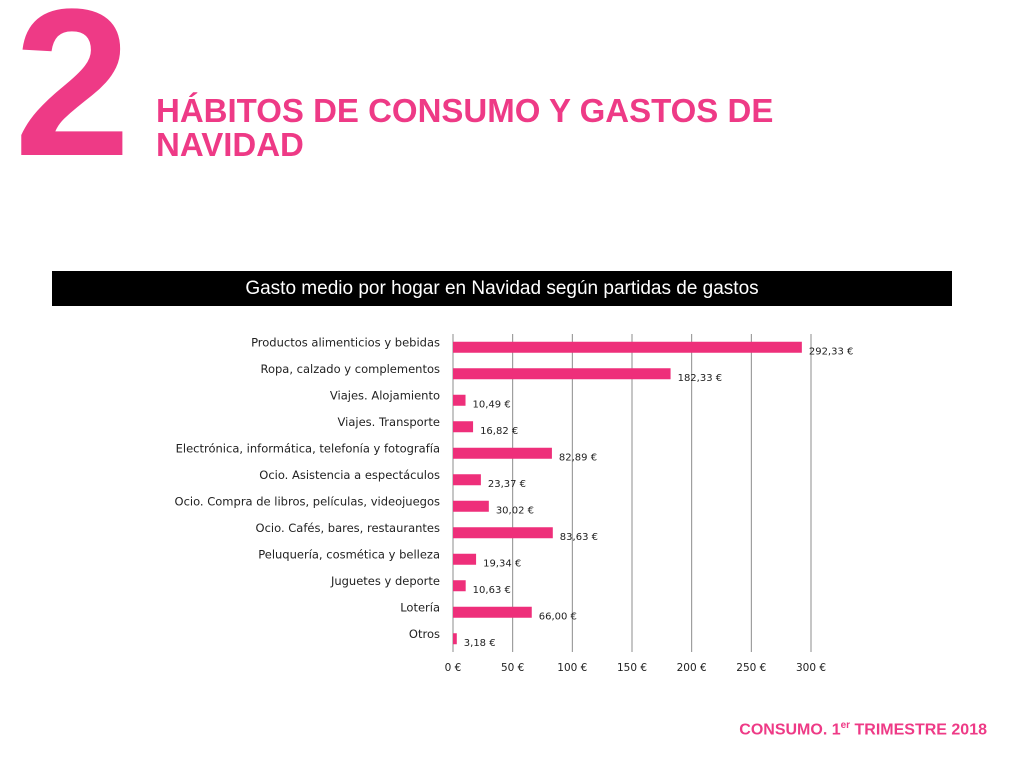 Image resolution: width=1024 pixels, height=768 pixels. What do you see at coordinates (465, 127) in the screenshot?
I see `page-title: HÁBITOS DE CONSUMO Y GASTOS DE NAVIDAD` at bounding box center [465, 127].